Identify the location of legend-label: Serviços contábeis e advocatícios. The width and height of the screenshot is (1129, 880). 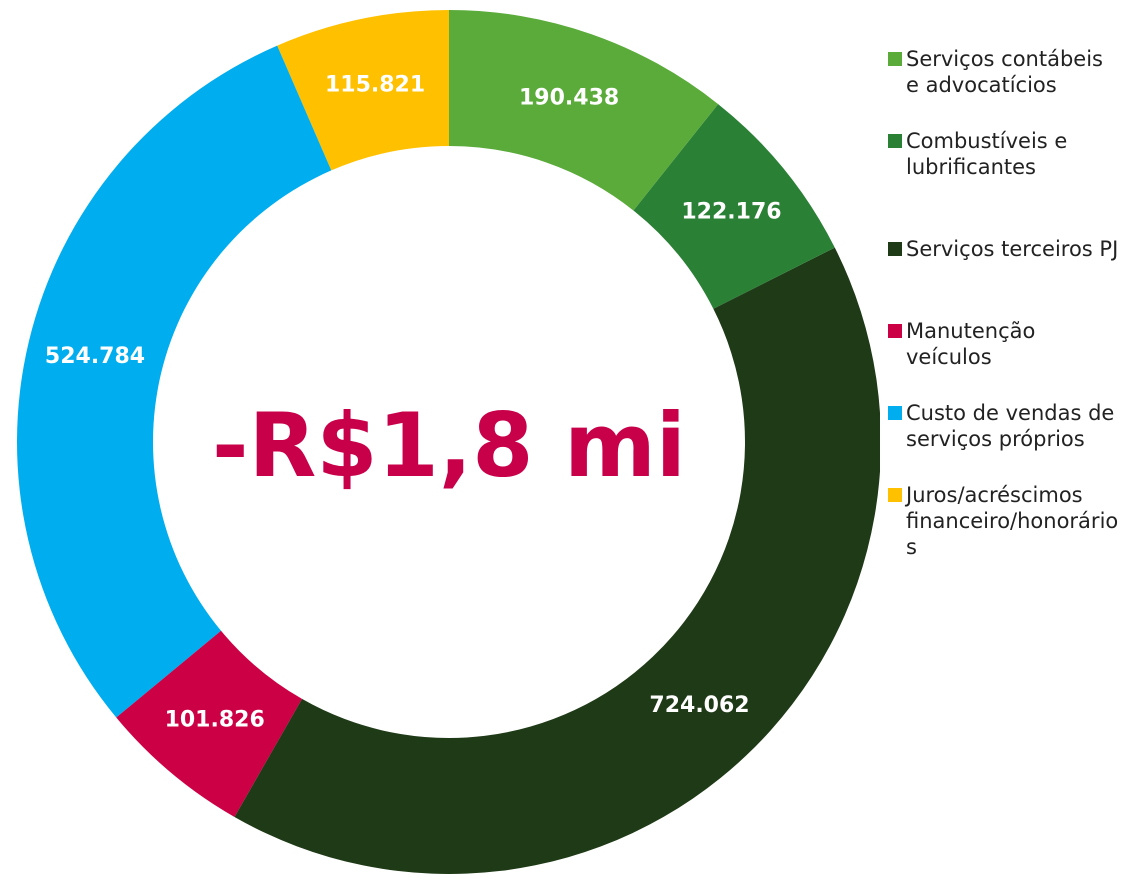
(1004, 72).